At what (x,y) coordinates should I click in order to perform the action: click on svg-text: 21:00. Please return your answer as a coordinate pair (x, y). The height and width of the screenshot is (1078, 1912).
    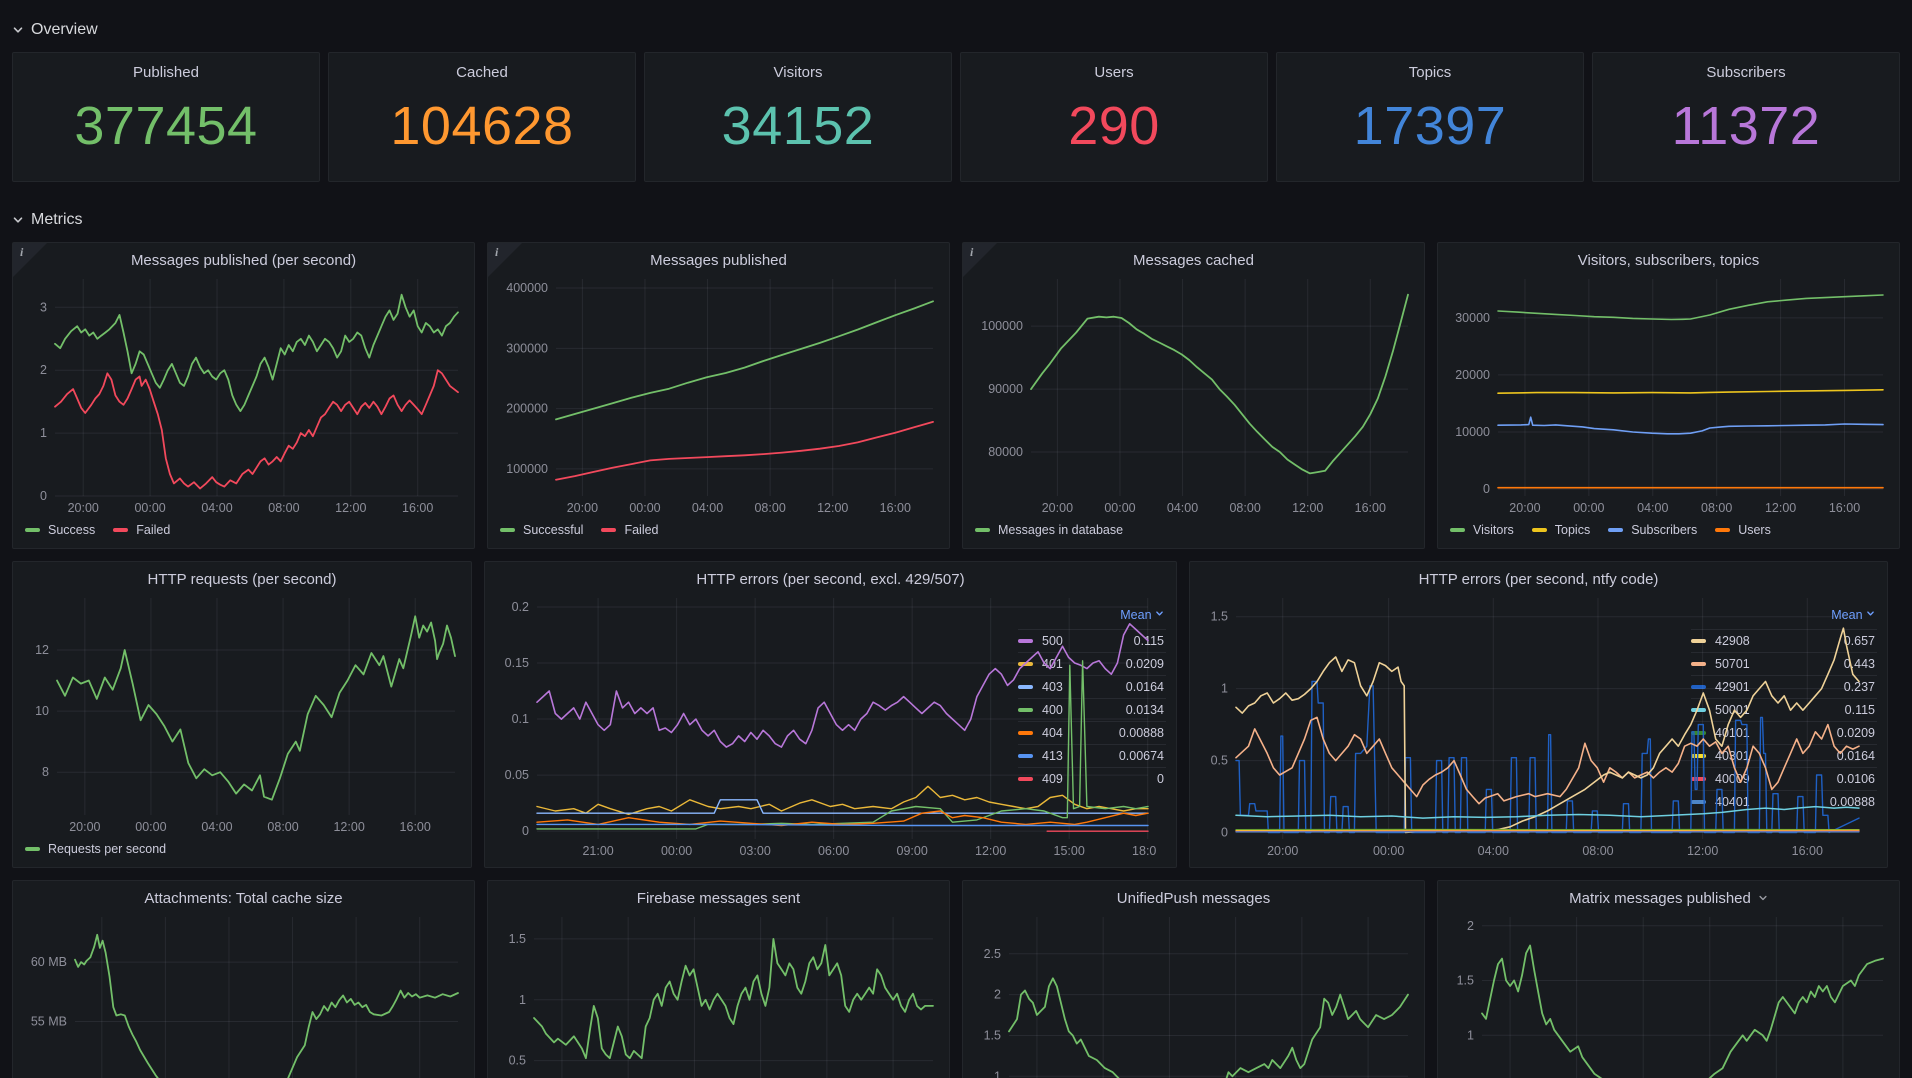
    Looking at the image, I should click on (597, 851).